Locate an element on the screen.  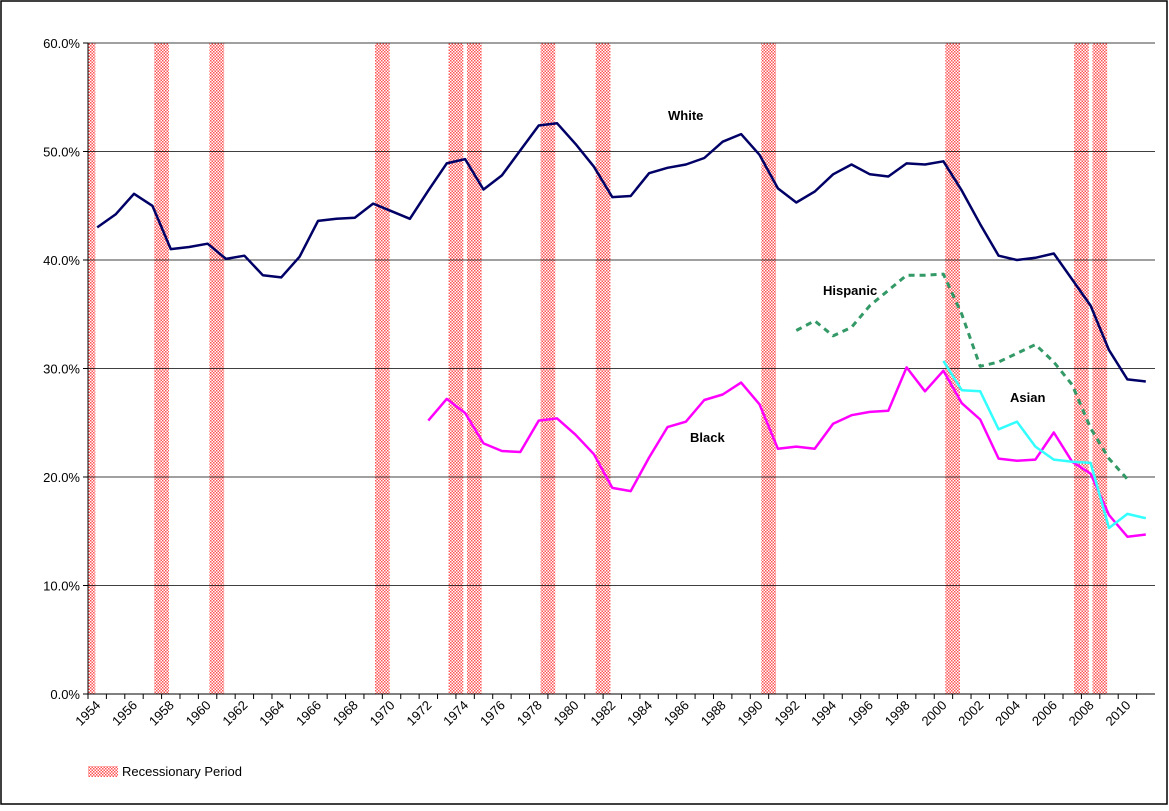
y-tick-label: 40.0% is located at coordinates (61, 260).